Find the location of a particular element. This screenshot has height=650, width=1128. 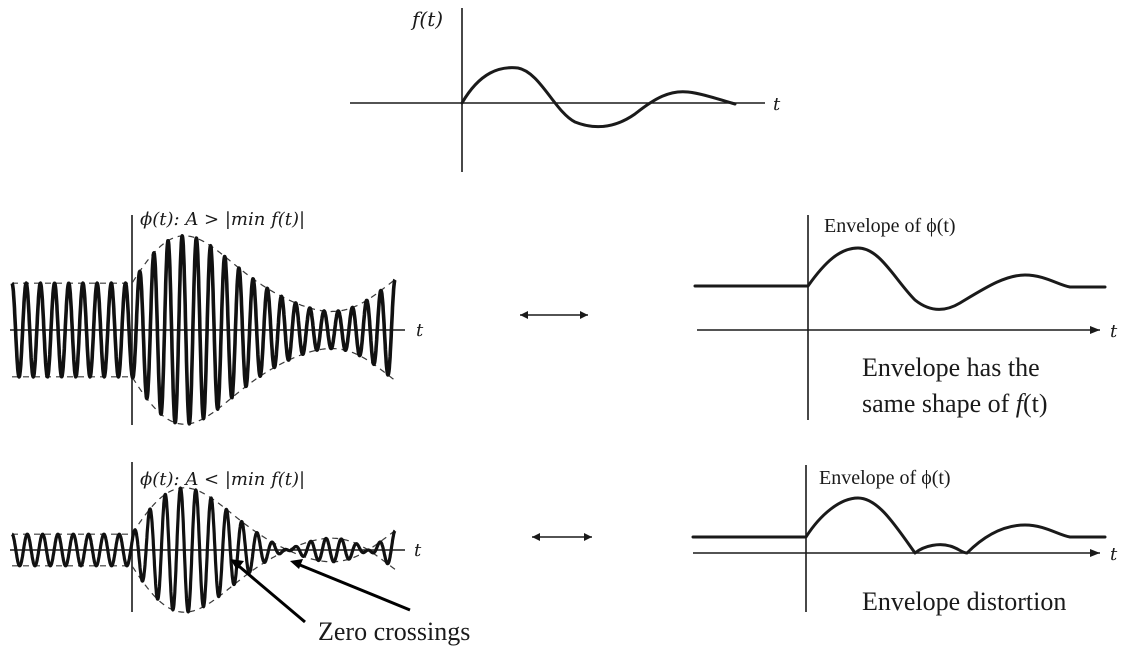

row2-carrier-wave is located at coordinates (203, 550).